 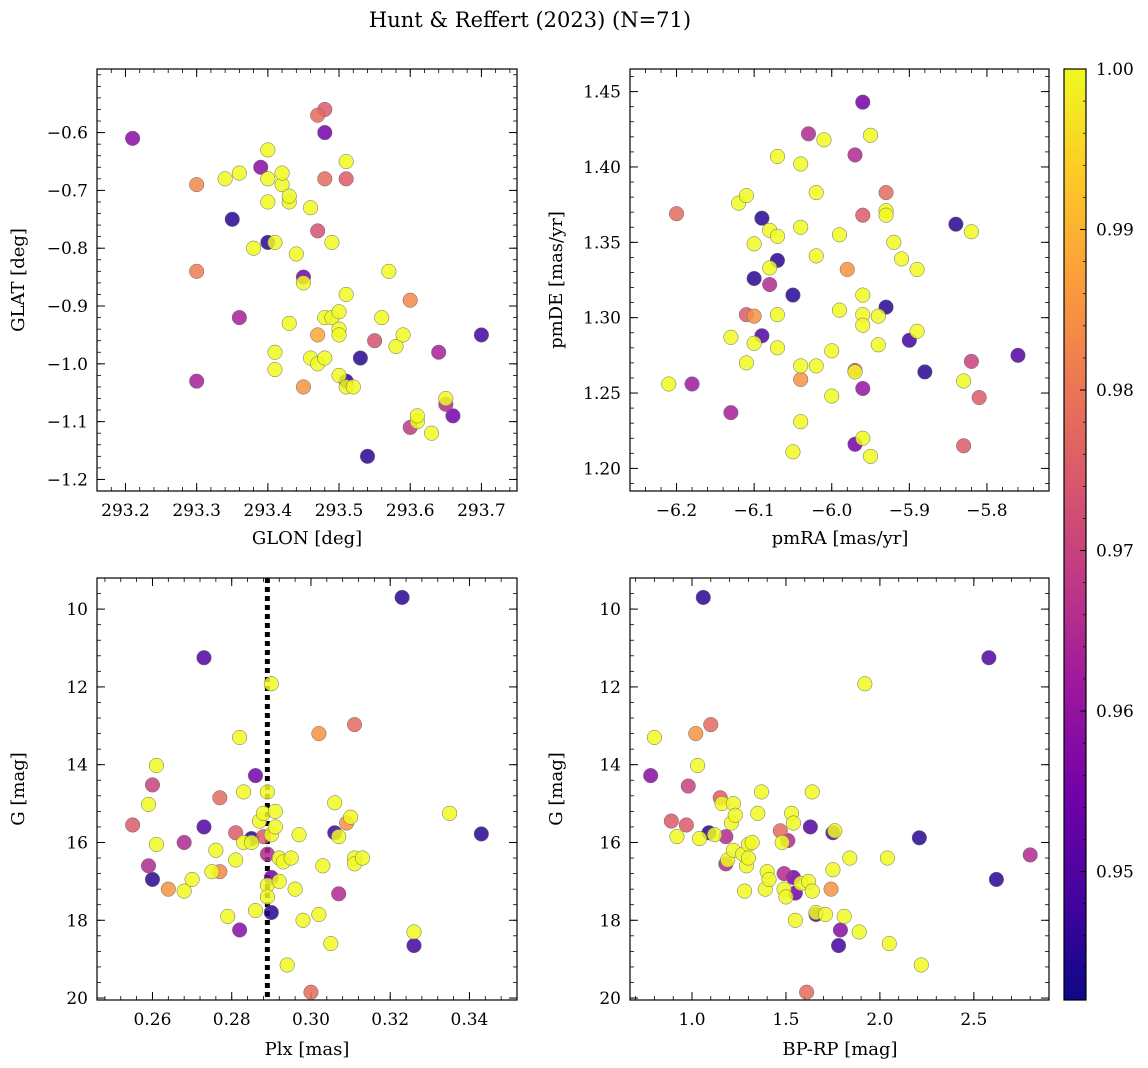 What do you see at coordinates (602, 93) in the screenshot?
I see `y-tick-label: 1.45` at bounding box center [602, 93].